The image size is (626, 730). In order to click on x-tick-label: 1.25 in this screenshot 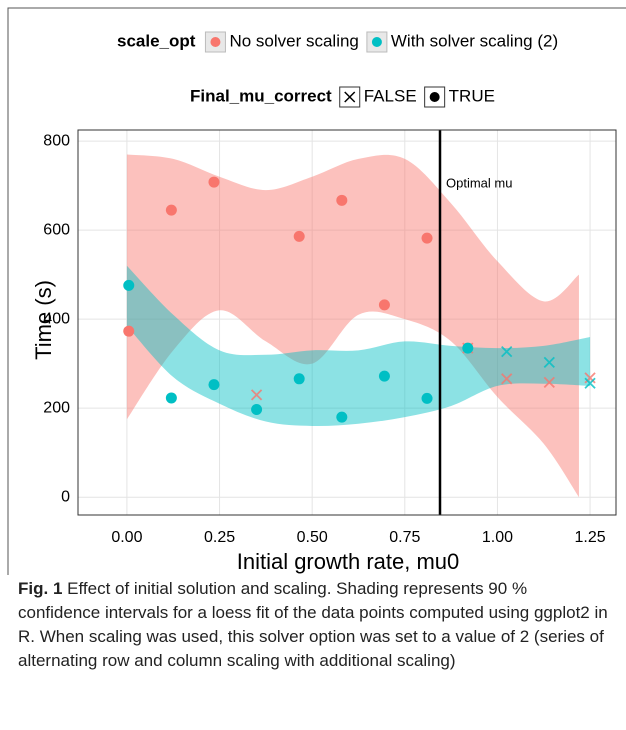, I will do `click(589, 537)`.